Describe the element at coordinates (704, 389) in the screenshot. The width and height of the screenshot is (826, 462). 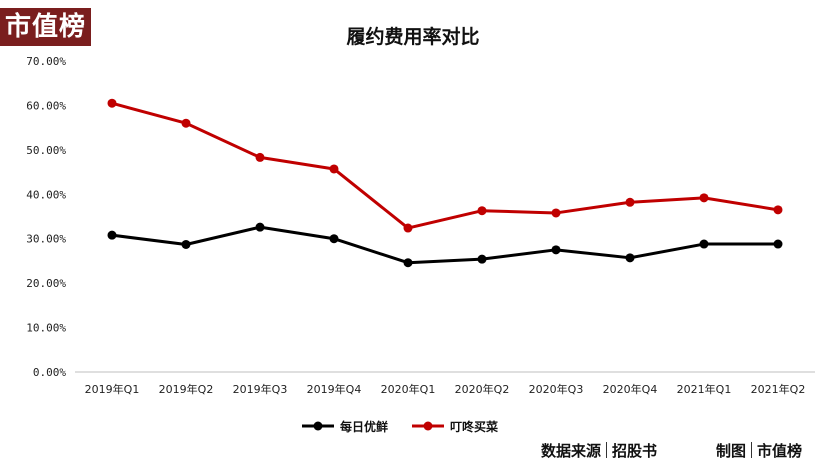
I see `x-tick-label: 2021年Q1` at that location.